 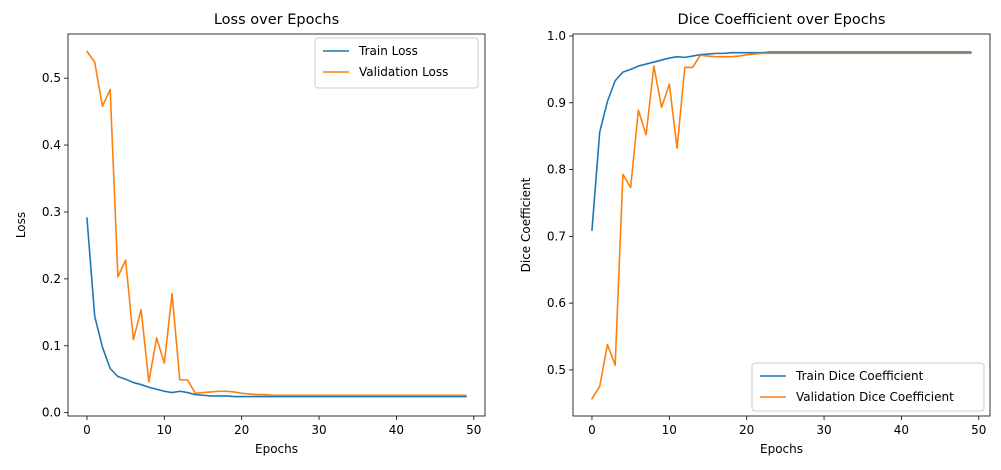 I want to click on y-axis-title: Dice Coefficient, so click(x=526, y=224).